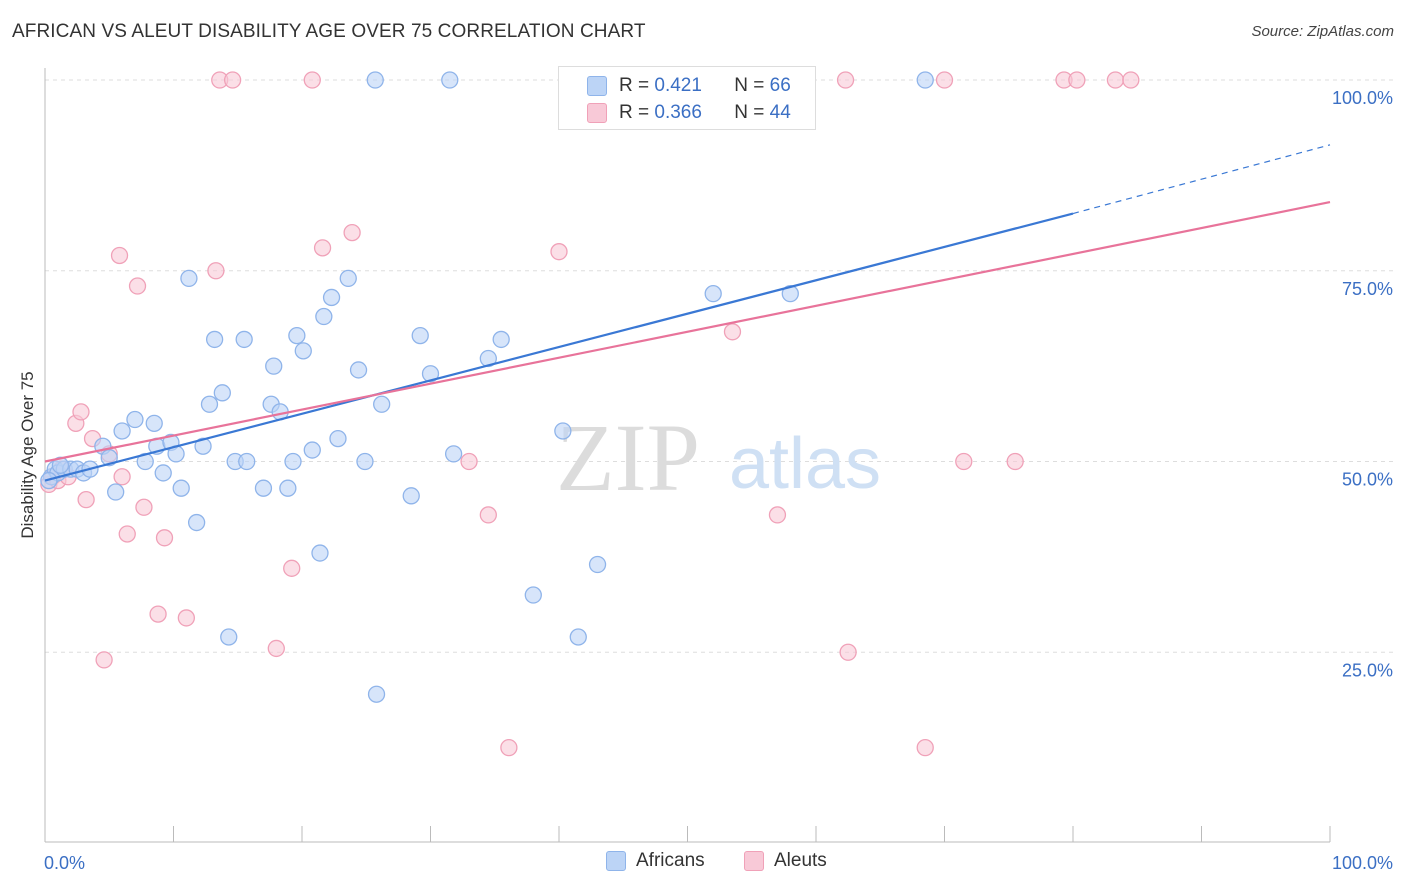 Image resolution: width=1406 pixels, height=892 pixels. What do you see at coordinates (597, 113) in the screenshot?
I see `aleuts-stat-swatch` at bounding box center [597, 113].